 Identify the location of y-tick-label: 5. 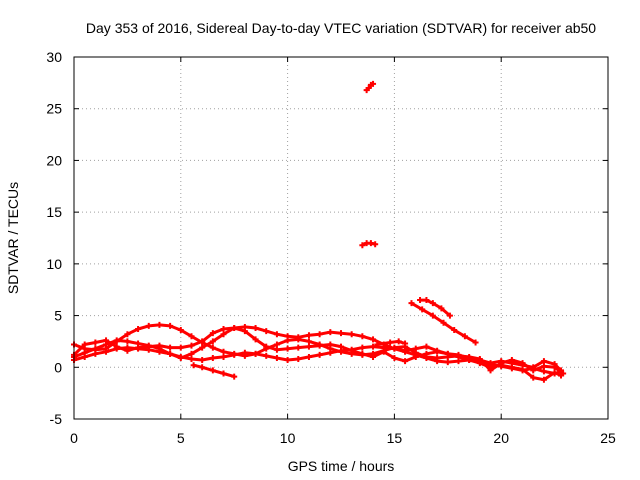
(58, 316).